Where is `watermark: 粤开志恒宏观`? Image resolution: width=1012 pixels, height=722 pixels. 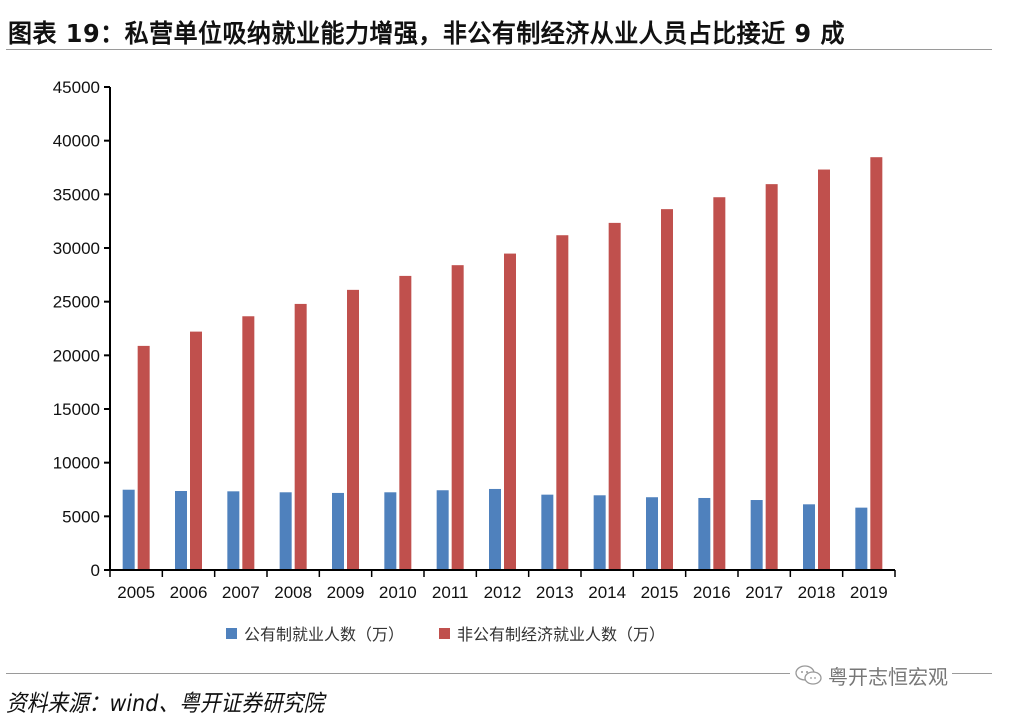 watermark: 粤开志恒宏观 is located at coordinates (871, 675).